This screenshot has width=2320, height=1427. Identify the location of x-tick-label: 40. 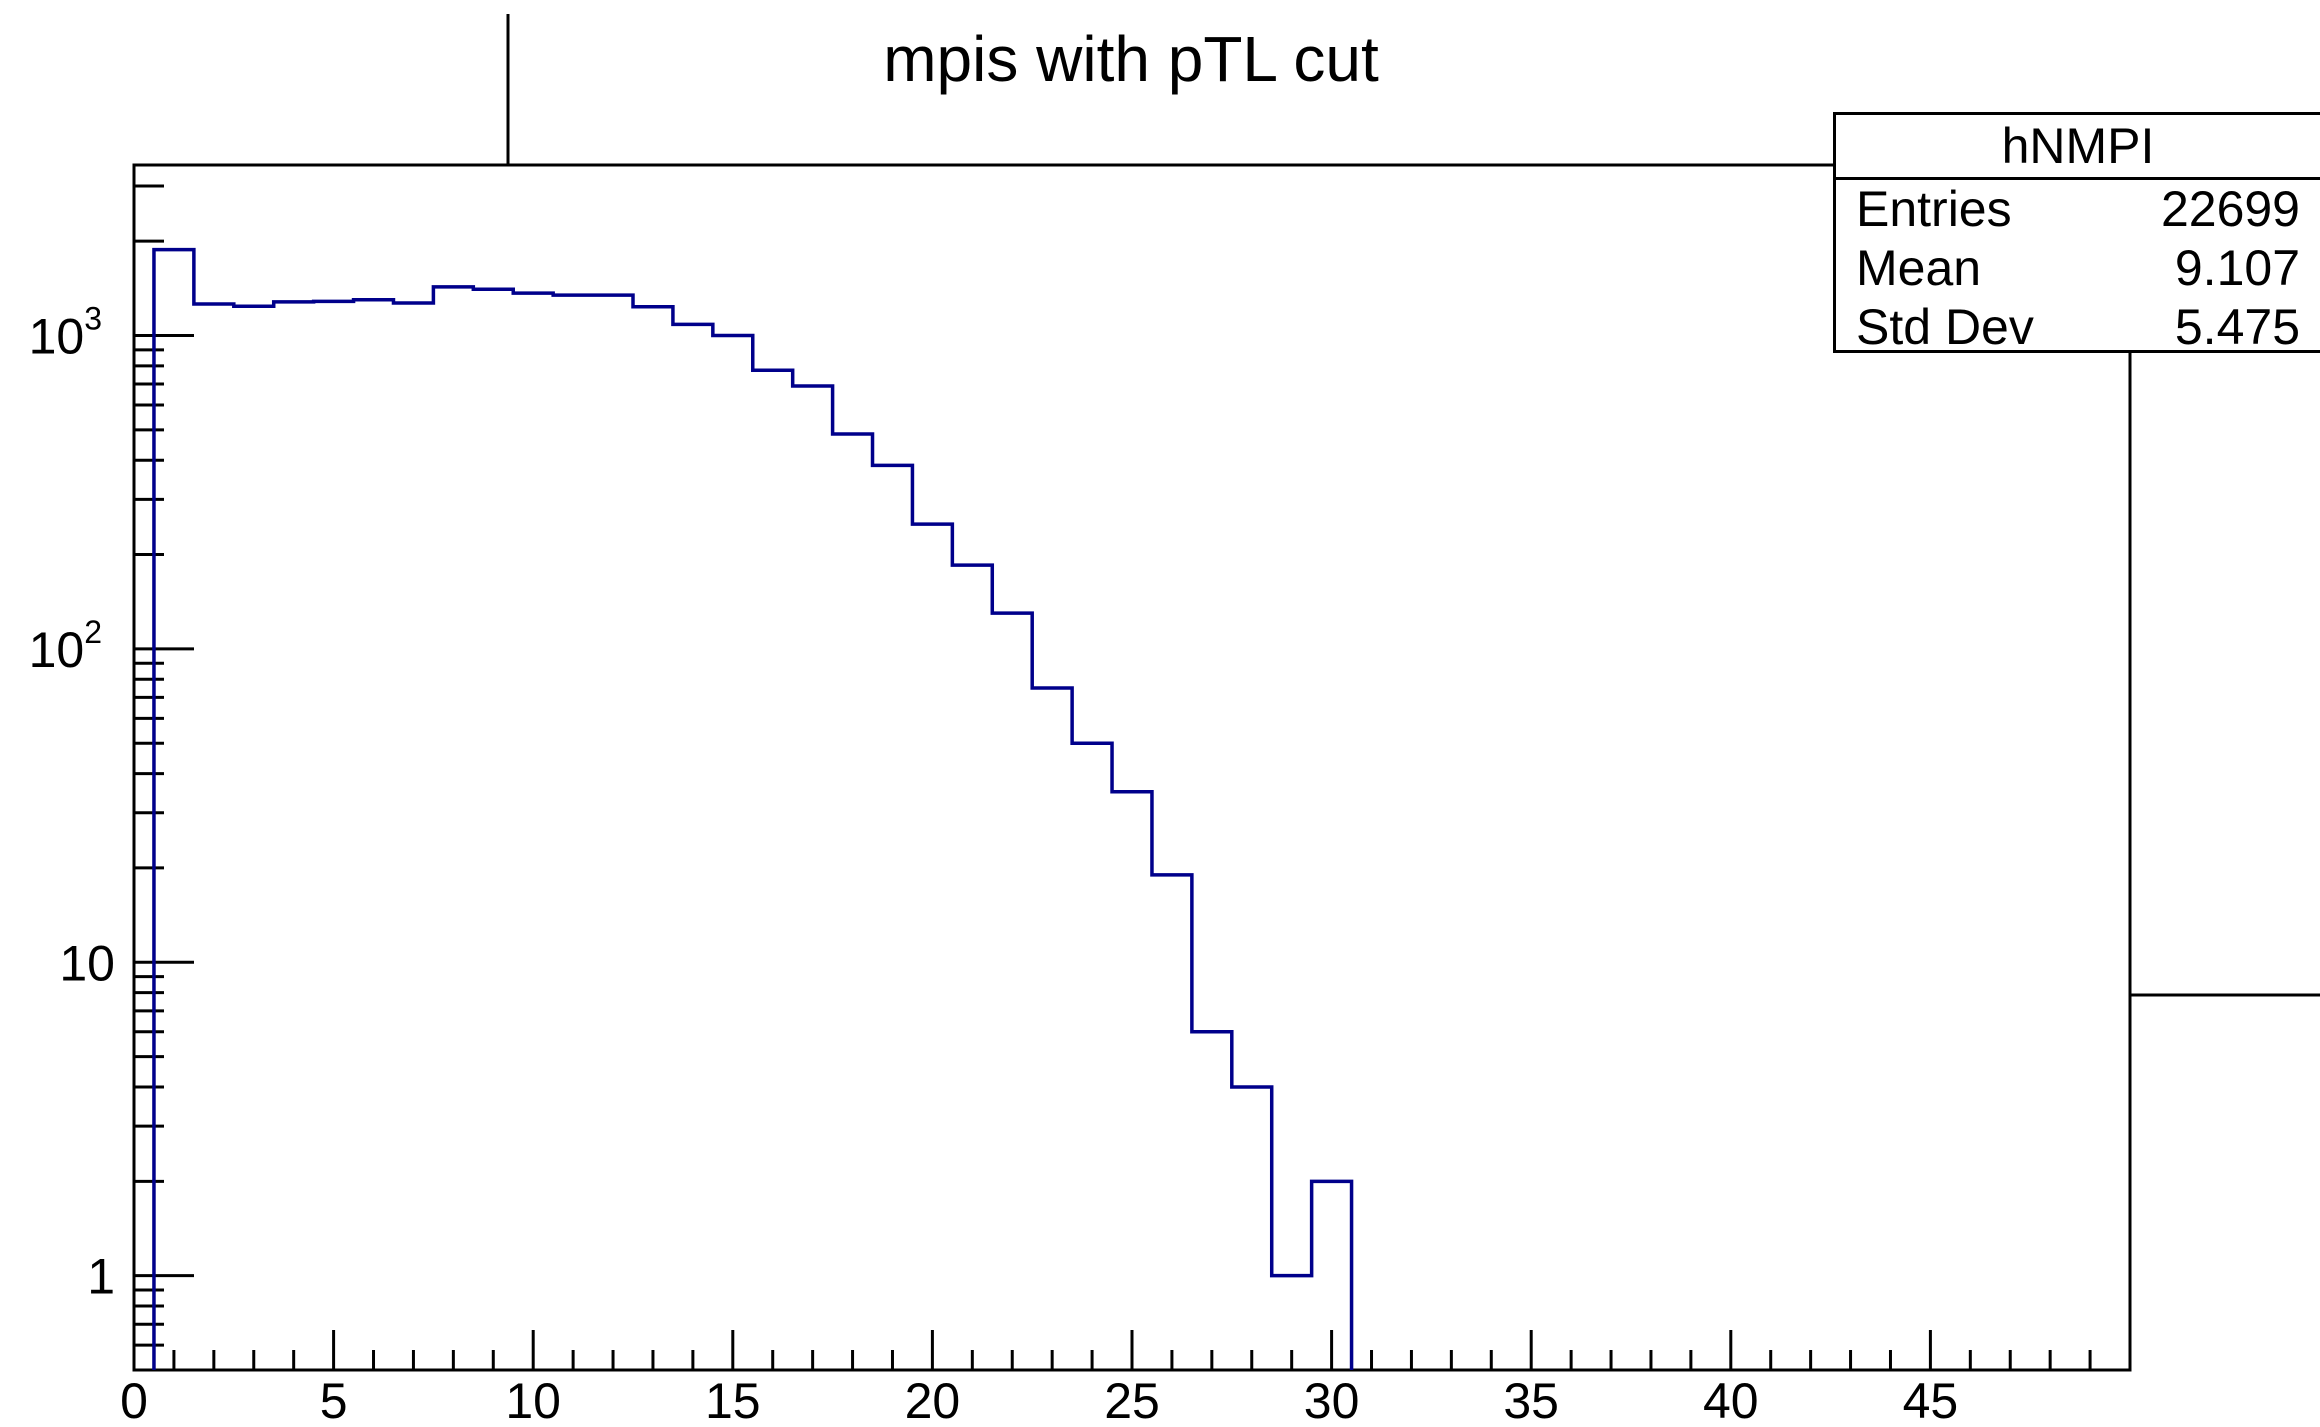
(1731, 1400).